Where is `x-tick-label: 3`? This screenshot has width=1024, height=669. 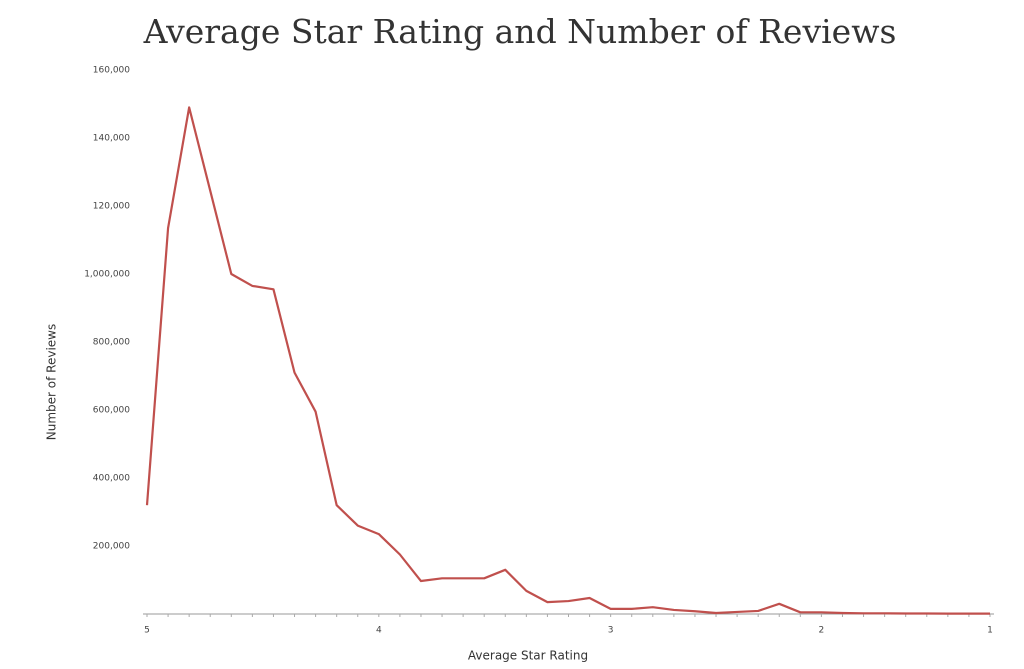
x-tick-label: 3 is located at coordinates (611, 631).